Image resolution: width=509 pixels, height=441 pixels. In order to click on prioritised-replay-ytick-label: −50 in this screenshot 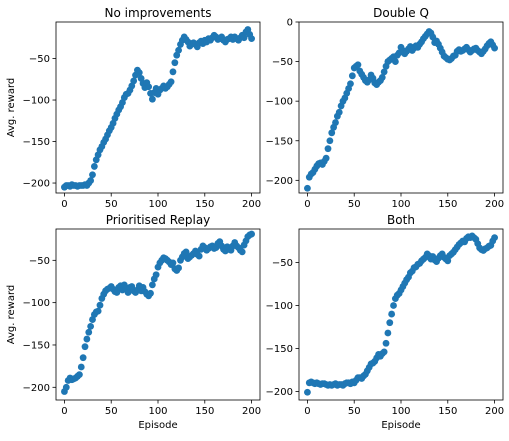, I will do `click(39, 261)`.